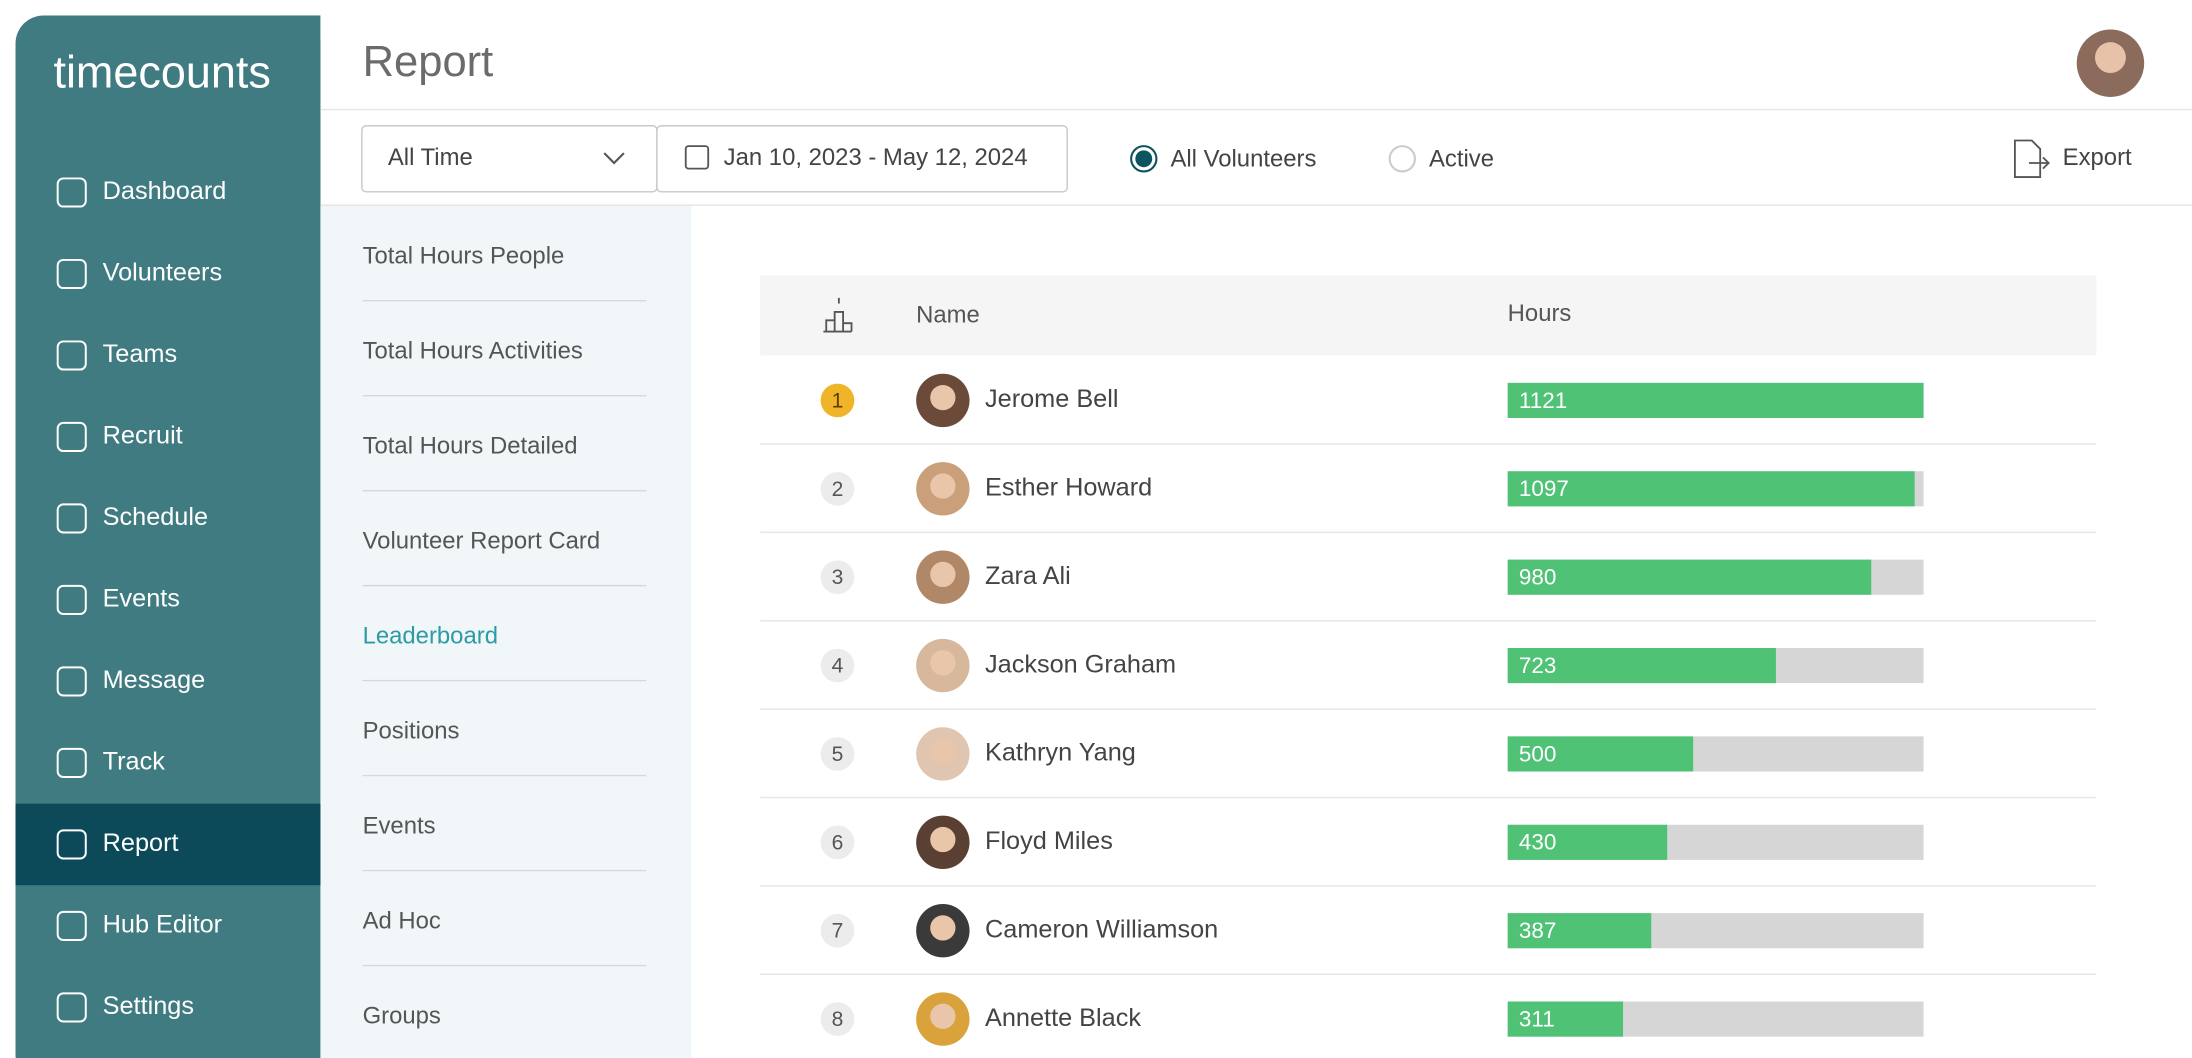 The image size is (2192, 1058). Describe the element at coordinates (482, 540) in the screenshot. I see `report-menu-item: Volunteer Report Card` at that location.